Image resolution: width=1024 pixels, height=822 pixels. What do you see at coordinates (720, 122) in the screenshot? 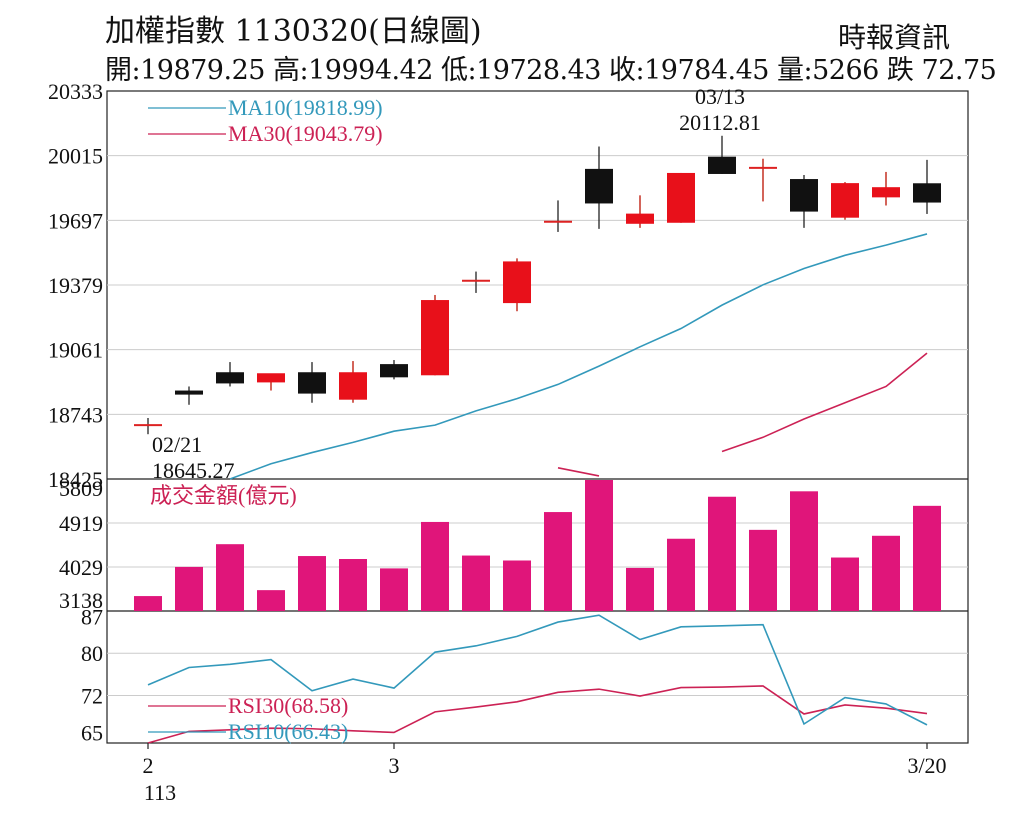
I see `high-annotation-value: 20112.81` at bounding box center [720, 122].